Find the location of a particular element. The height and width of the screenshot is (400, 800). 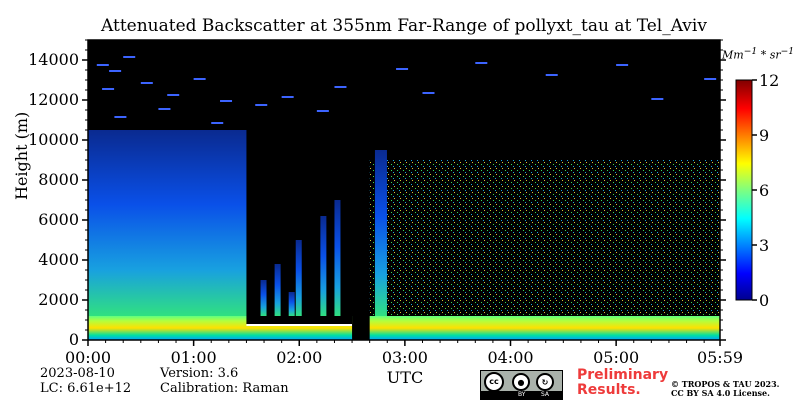

x-tick-label: 05:59 is located at coordinates (720, 357).